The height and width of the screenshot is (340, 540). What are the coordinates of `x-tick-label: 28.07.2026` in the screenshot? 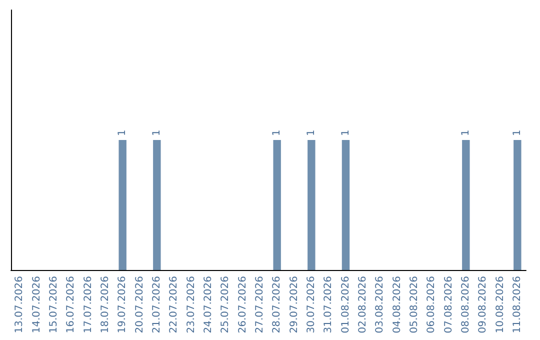 It's located at (277, 305).